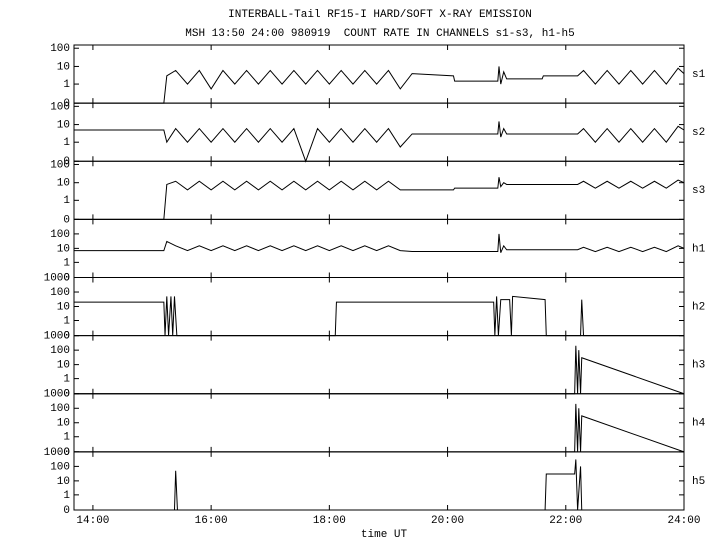 The height and width of the screenshot is (550, 720). Describe the element at coordinates (211, 521) in the screenshot. I see `x-tick-label: 16:00` at that location.